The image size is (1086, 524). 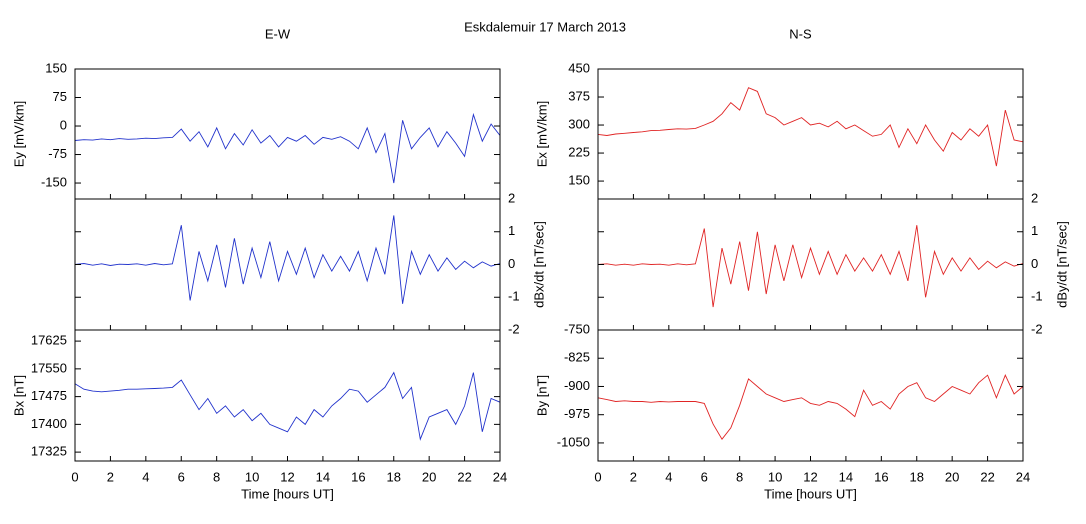 What do you see at coordinates (278, 33) in the screenshot?
I see `column-title: E-W` at bounding box center [278, 33].